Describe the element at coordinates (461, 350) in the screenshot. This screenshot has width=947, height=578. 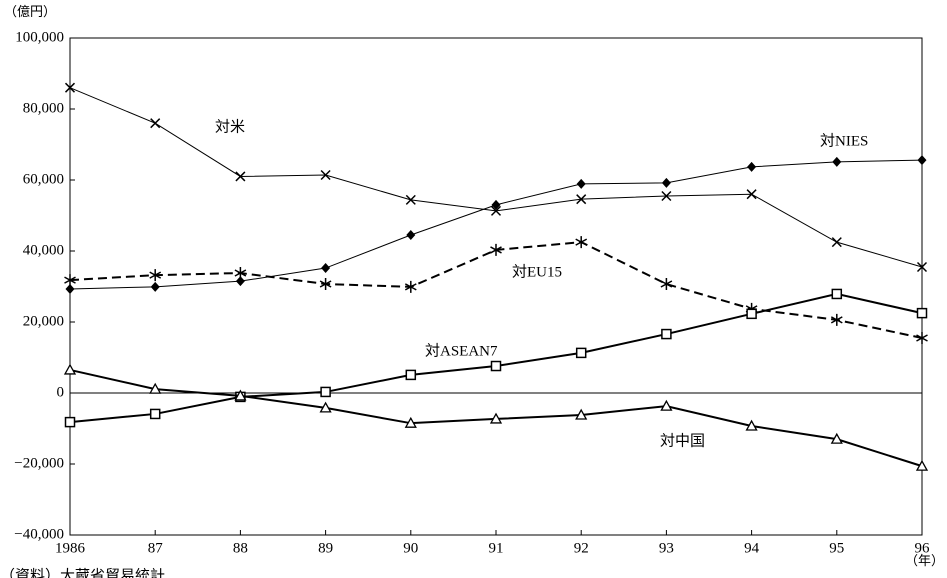
I see `series-label: 対ASEAN7` at that location.